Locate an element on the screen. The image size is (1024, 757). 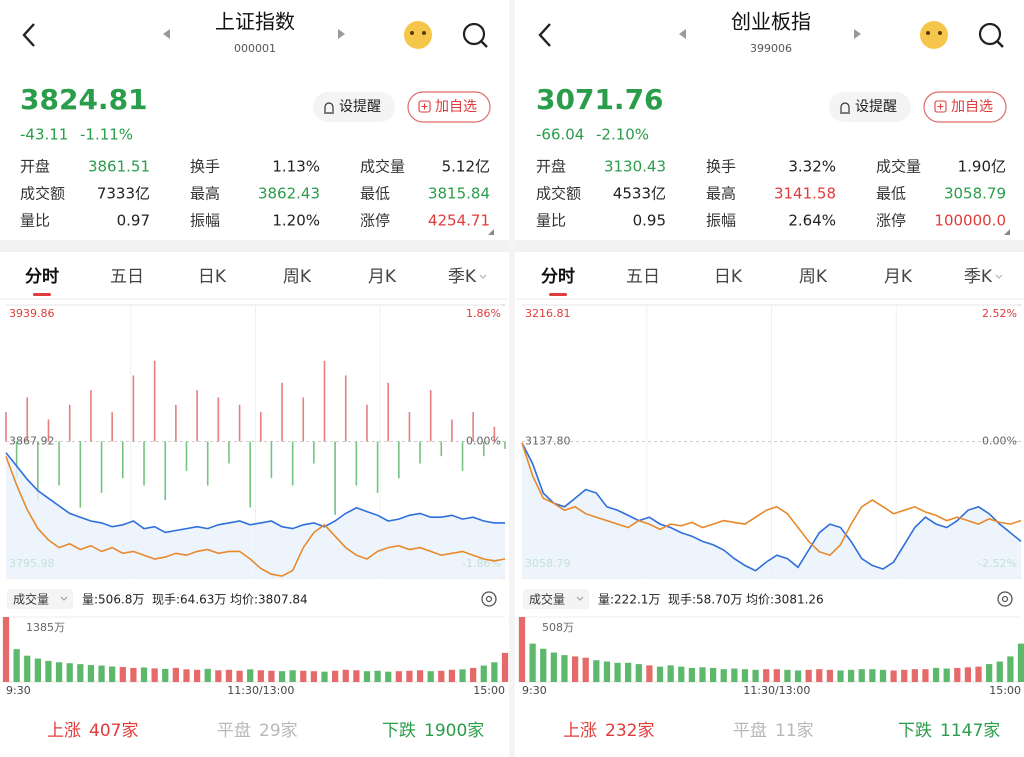
search-handle is located at coordinates (484, 44).